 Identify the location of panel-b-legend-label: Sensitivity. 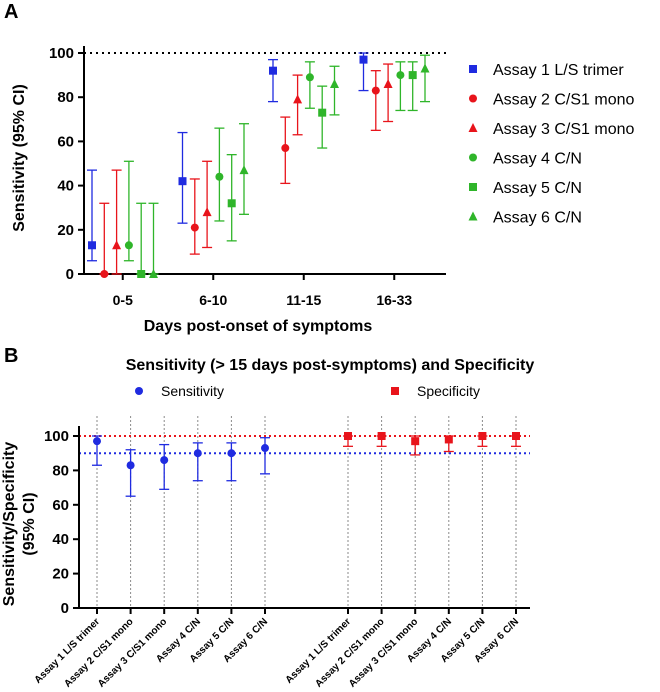
(192, 391).